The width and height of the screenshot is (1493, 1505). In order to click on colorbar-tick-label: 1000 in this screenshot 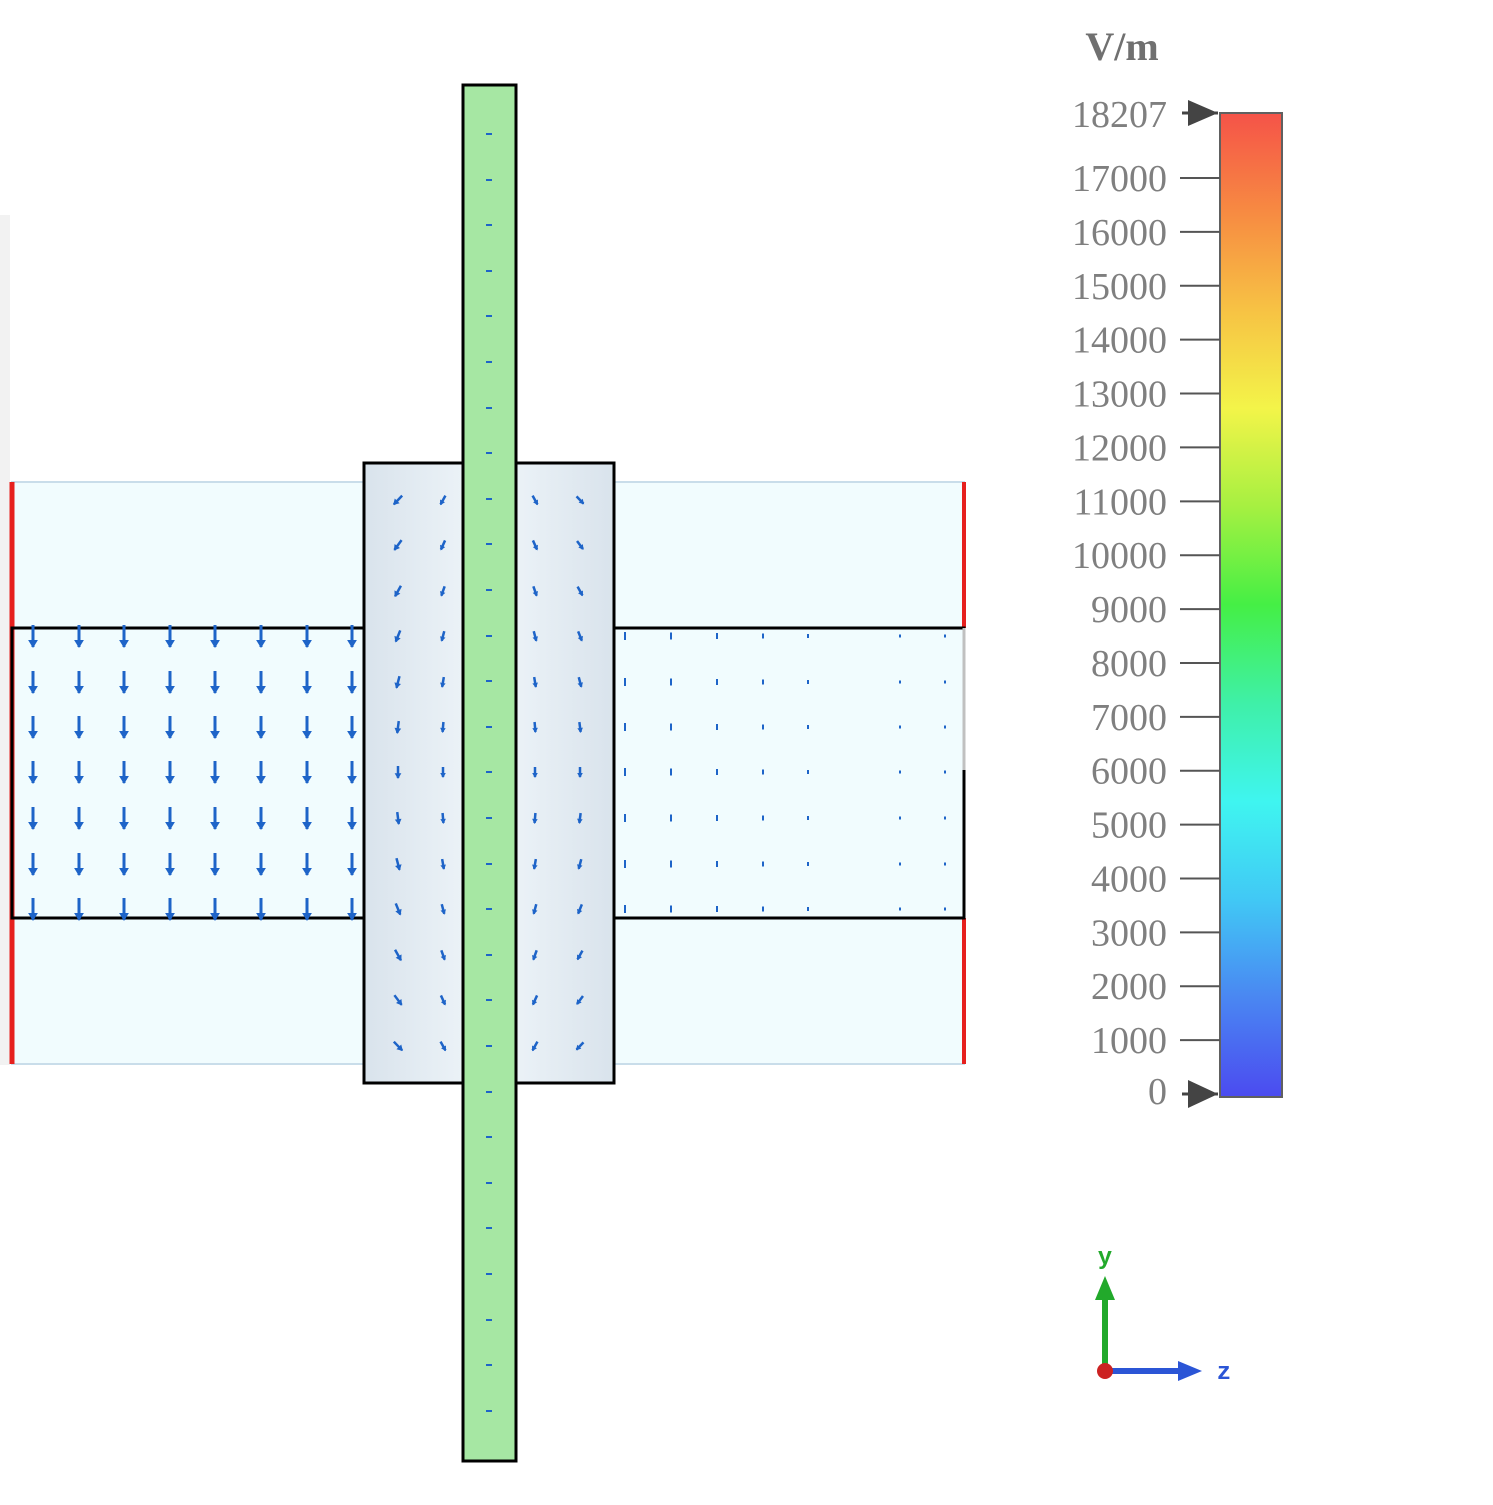, I will do `click(1129, 1041)`.